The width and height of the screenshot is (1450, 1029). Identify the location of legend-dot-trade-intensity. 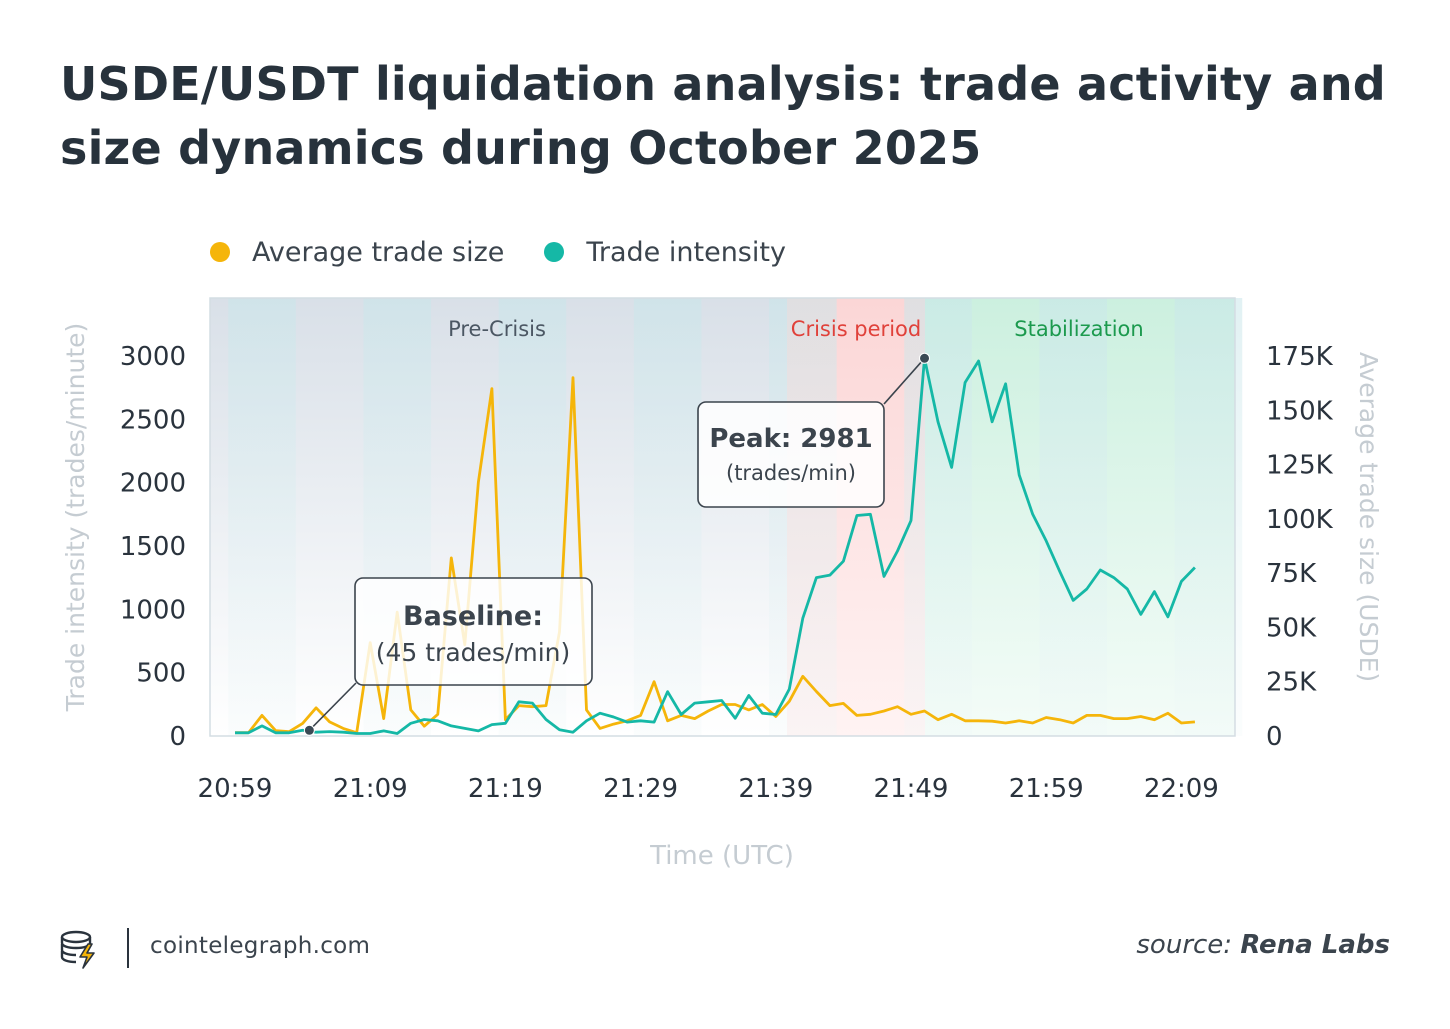
(554, 252).